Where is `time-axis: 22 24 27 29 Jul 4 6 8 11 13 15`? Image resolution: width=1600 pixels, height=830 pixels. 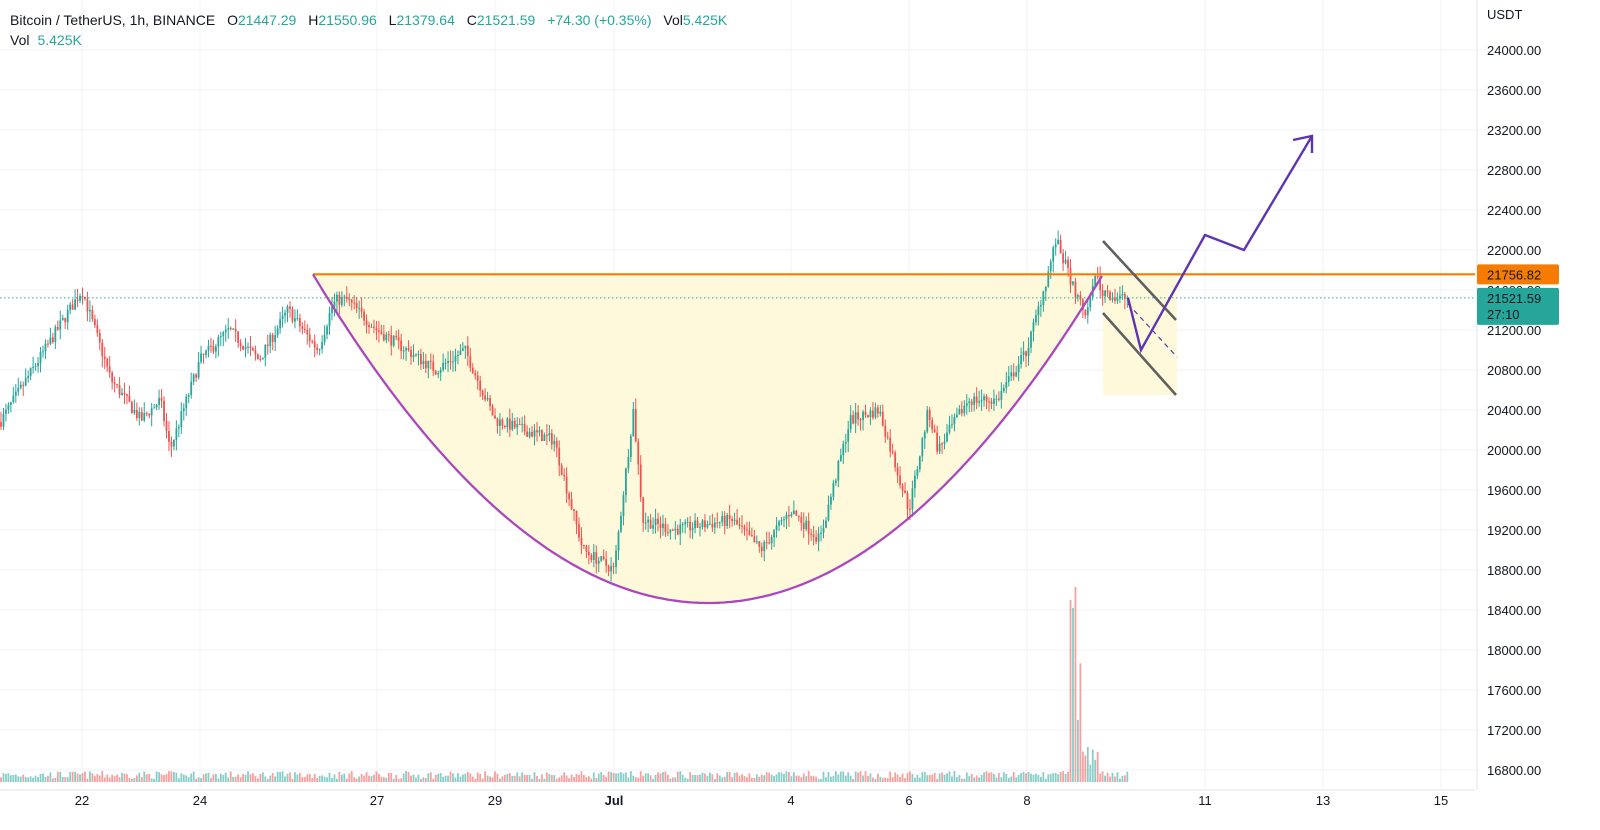 time-axis: 22 24 27 29 Jul 4 6 8 11 13 15 is located at coordinates (737, 798).